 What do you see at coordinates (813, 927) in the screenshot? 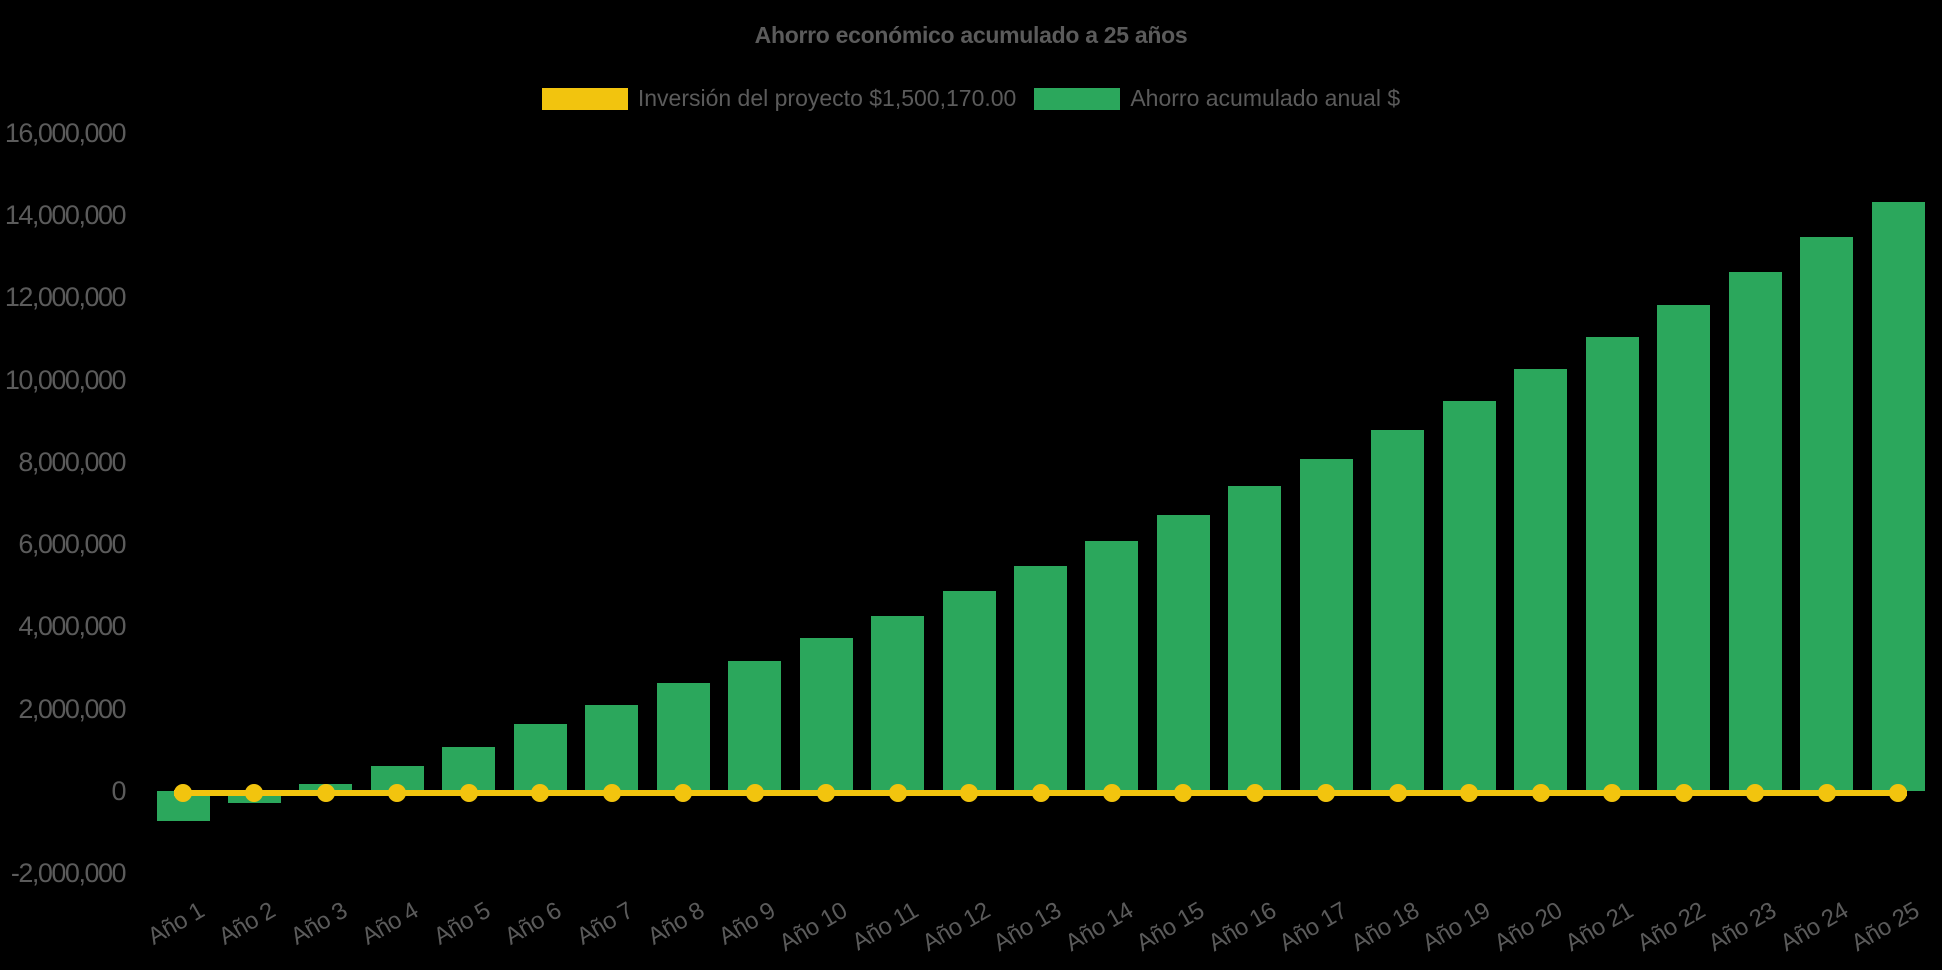
I see `x-axis-label: Año 10` at bounding box center [813, 927].